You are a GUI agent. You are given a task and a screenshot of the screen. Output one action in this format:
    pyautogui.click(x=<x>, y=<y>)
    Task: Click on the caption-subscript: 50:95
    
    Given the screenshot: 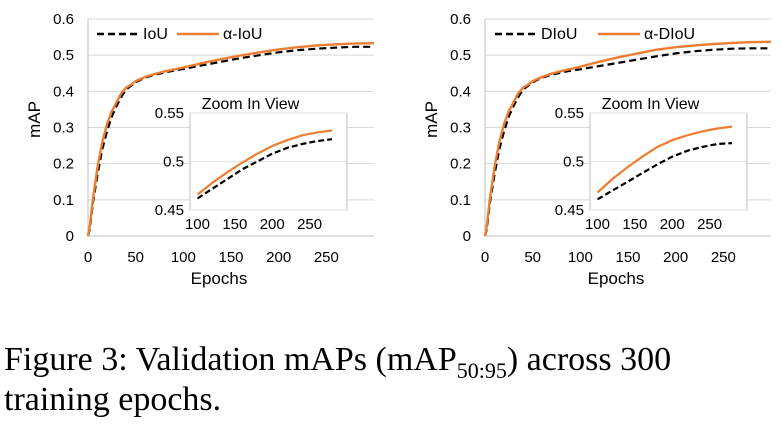 What is the action you would take?
    pyautogui.click(x=481, y=370)
    